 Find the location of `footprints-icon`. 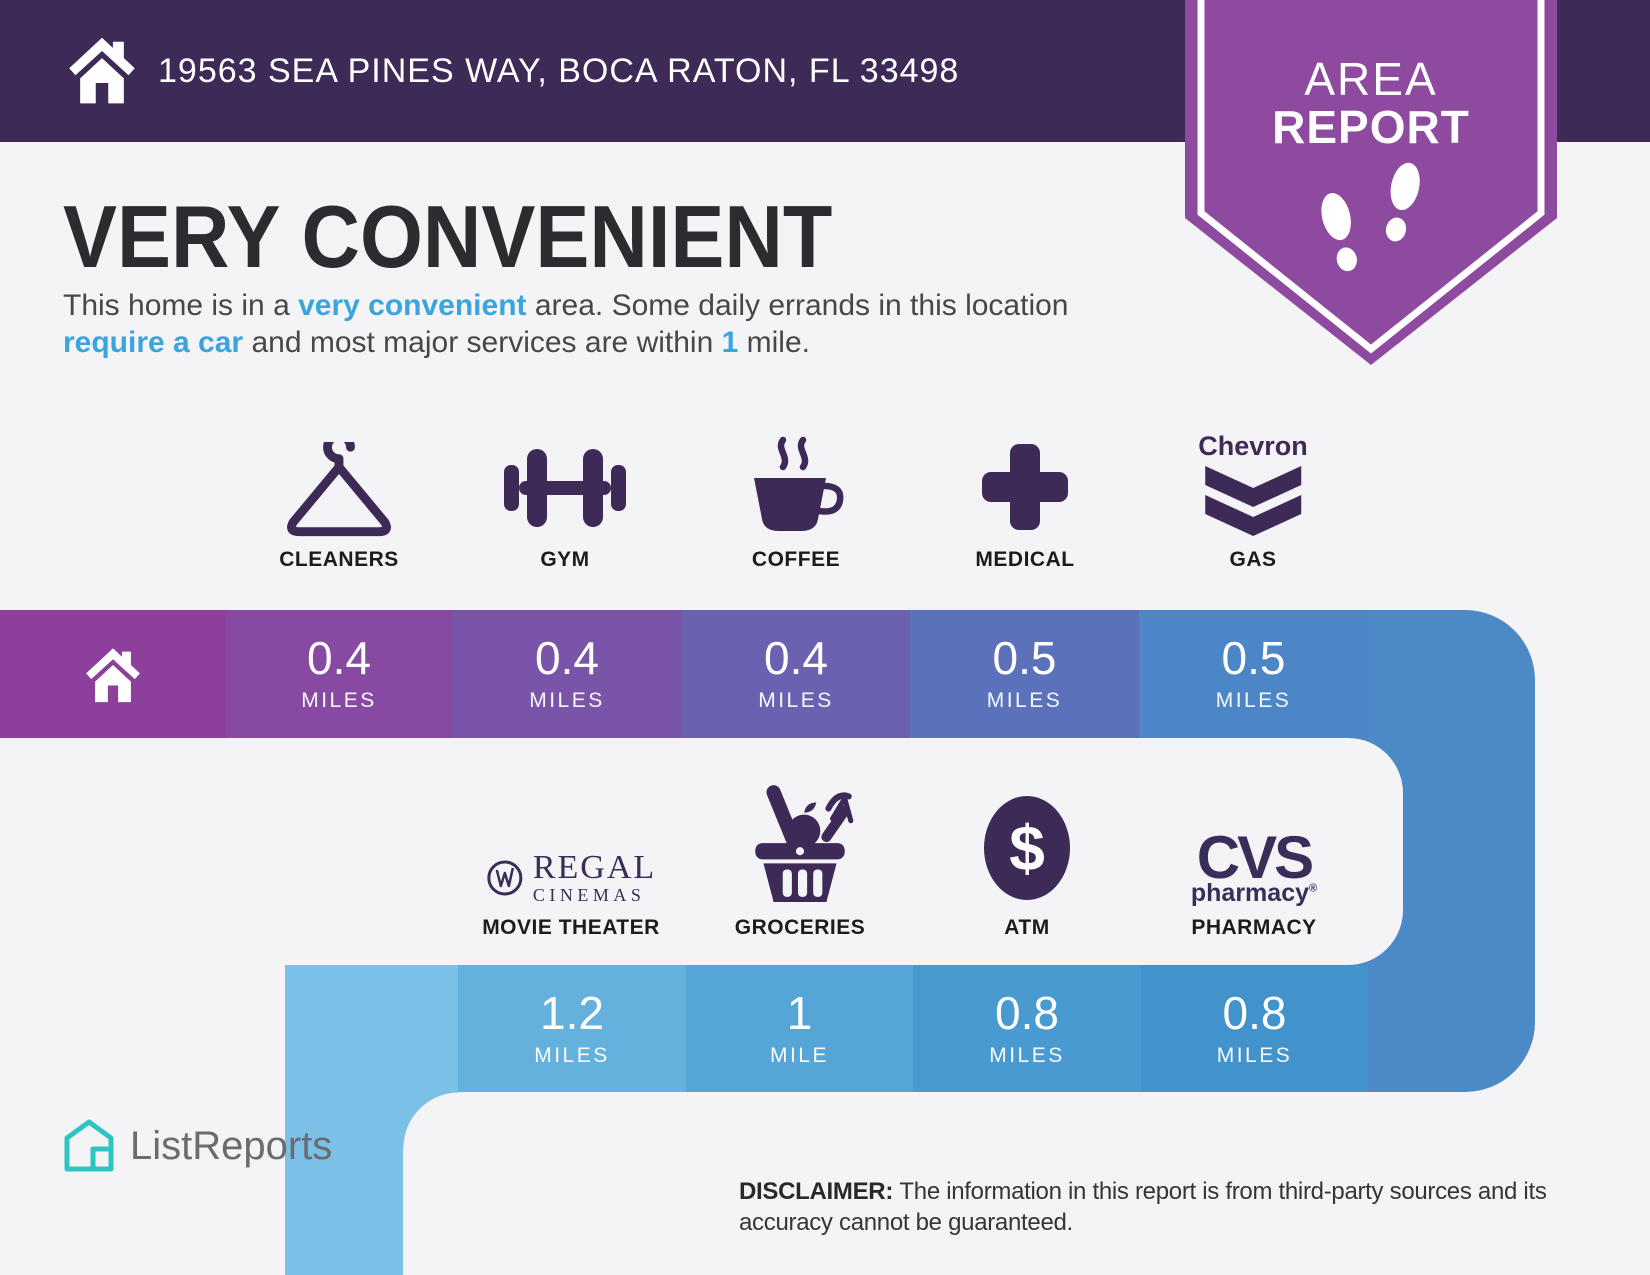

footprints-icon is located at coordinates (1370, 217).